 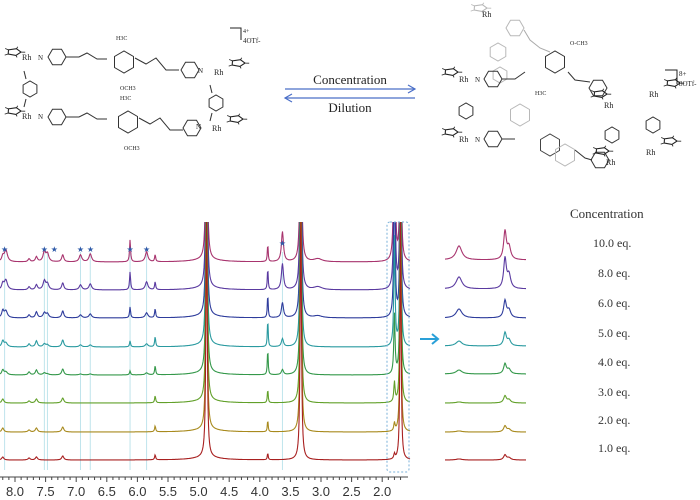 I want to click on forward-arrowhead, so click(x=412, y=89).